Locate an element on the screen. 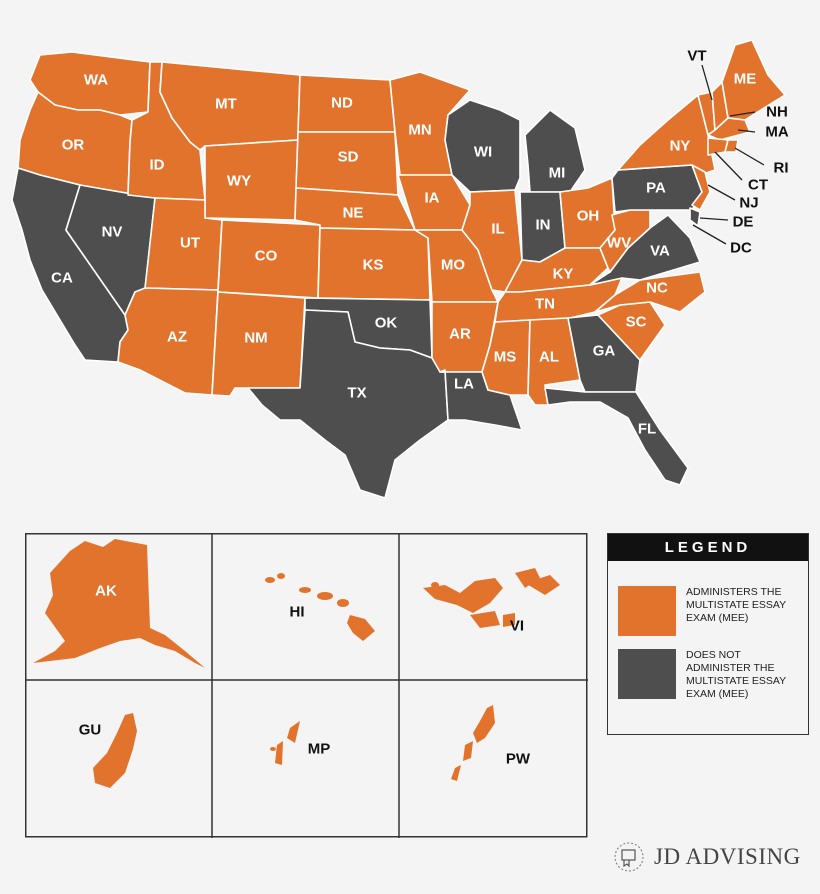 This screenshot has height=894, width=820. label-IN: IN is located at coordinates (543, 225).